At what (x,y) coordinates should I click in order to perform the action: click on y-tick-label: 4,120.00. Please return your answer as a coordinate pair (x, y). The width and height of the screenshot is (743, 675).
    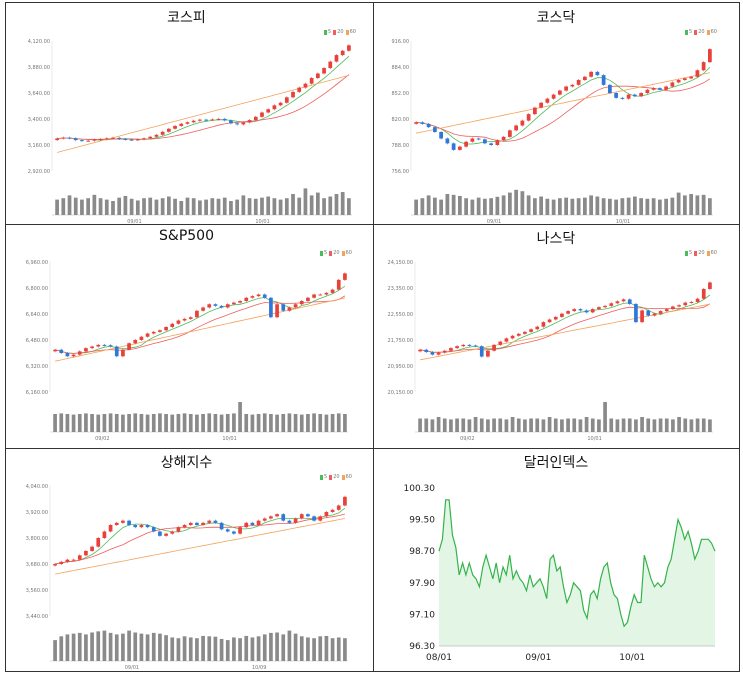
    Looking at the image, I should click on (39, 42).